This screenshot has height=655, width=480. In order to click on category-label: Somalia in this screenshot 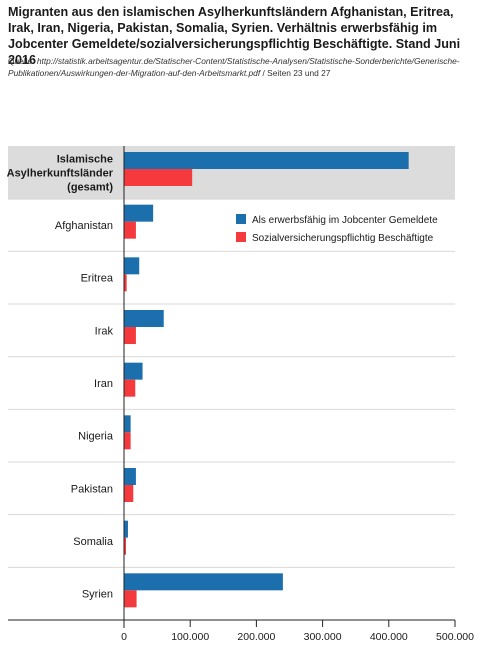, I will do `click(93, 542)`.